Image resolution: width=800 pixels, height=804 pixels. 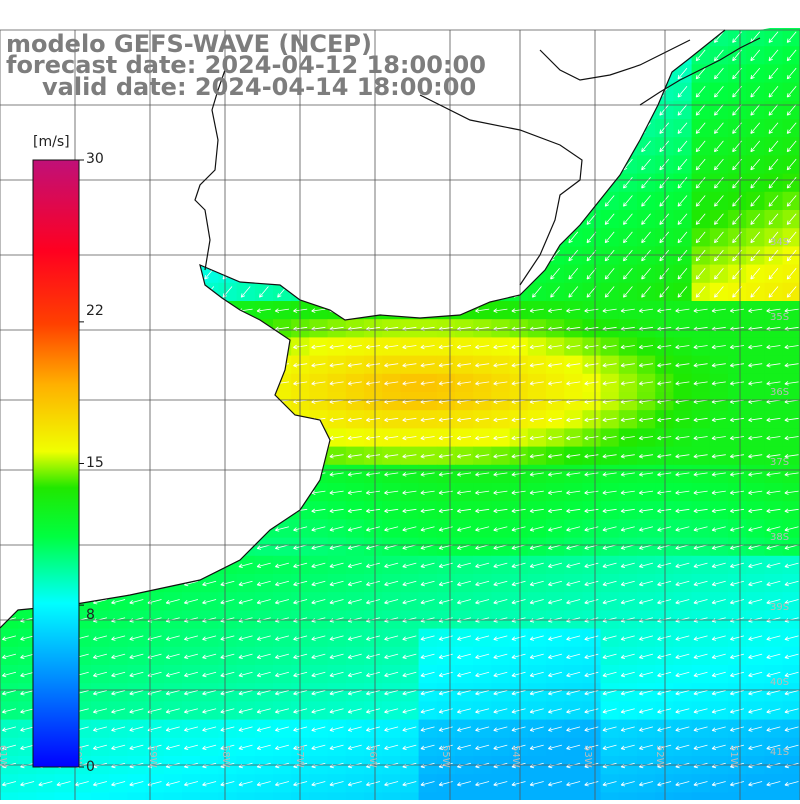 I want to click on brazil-river, so click(x=615, y=60).